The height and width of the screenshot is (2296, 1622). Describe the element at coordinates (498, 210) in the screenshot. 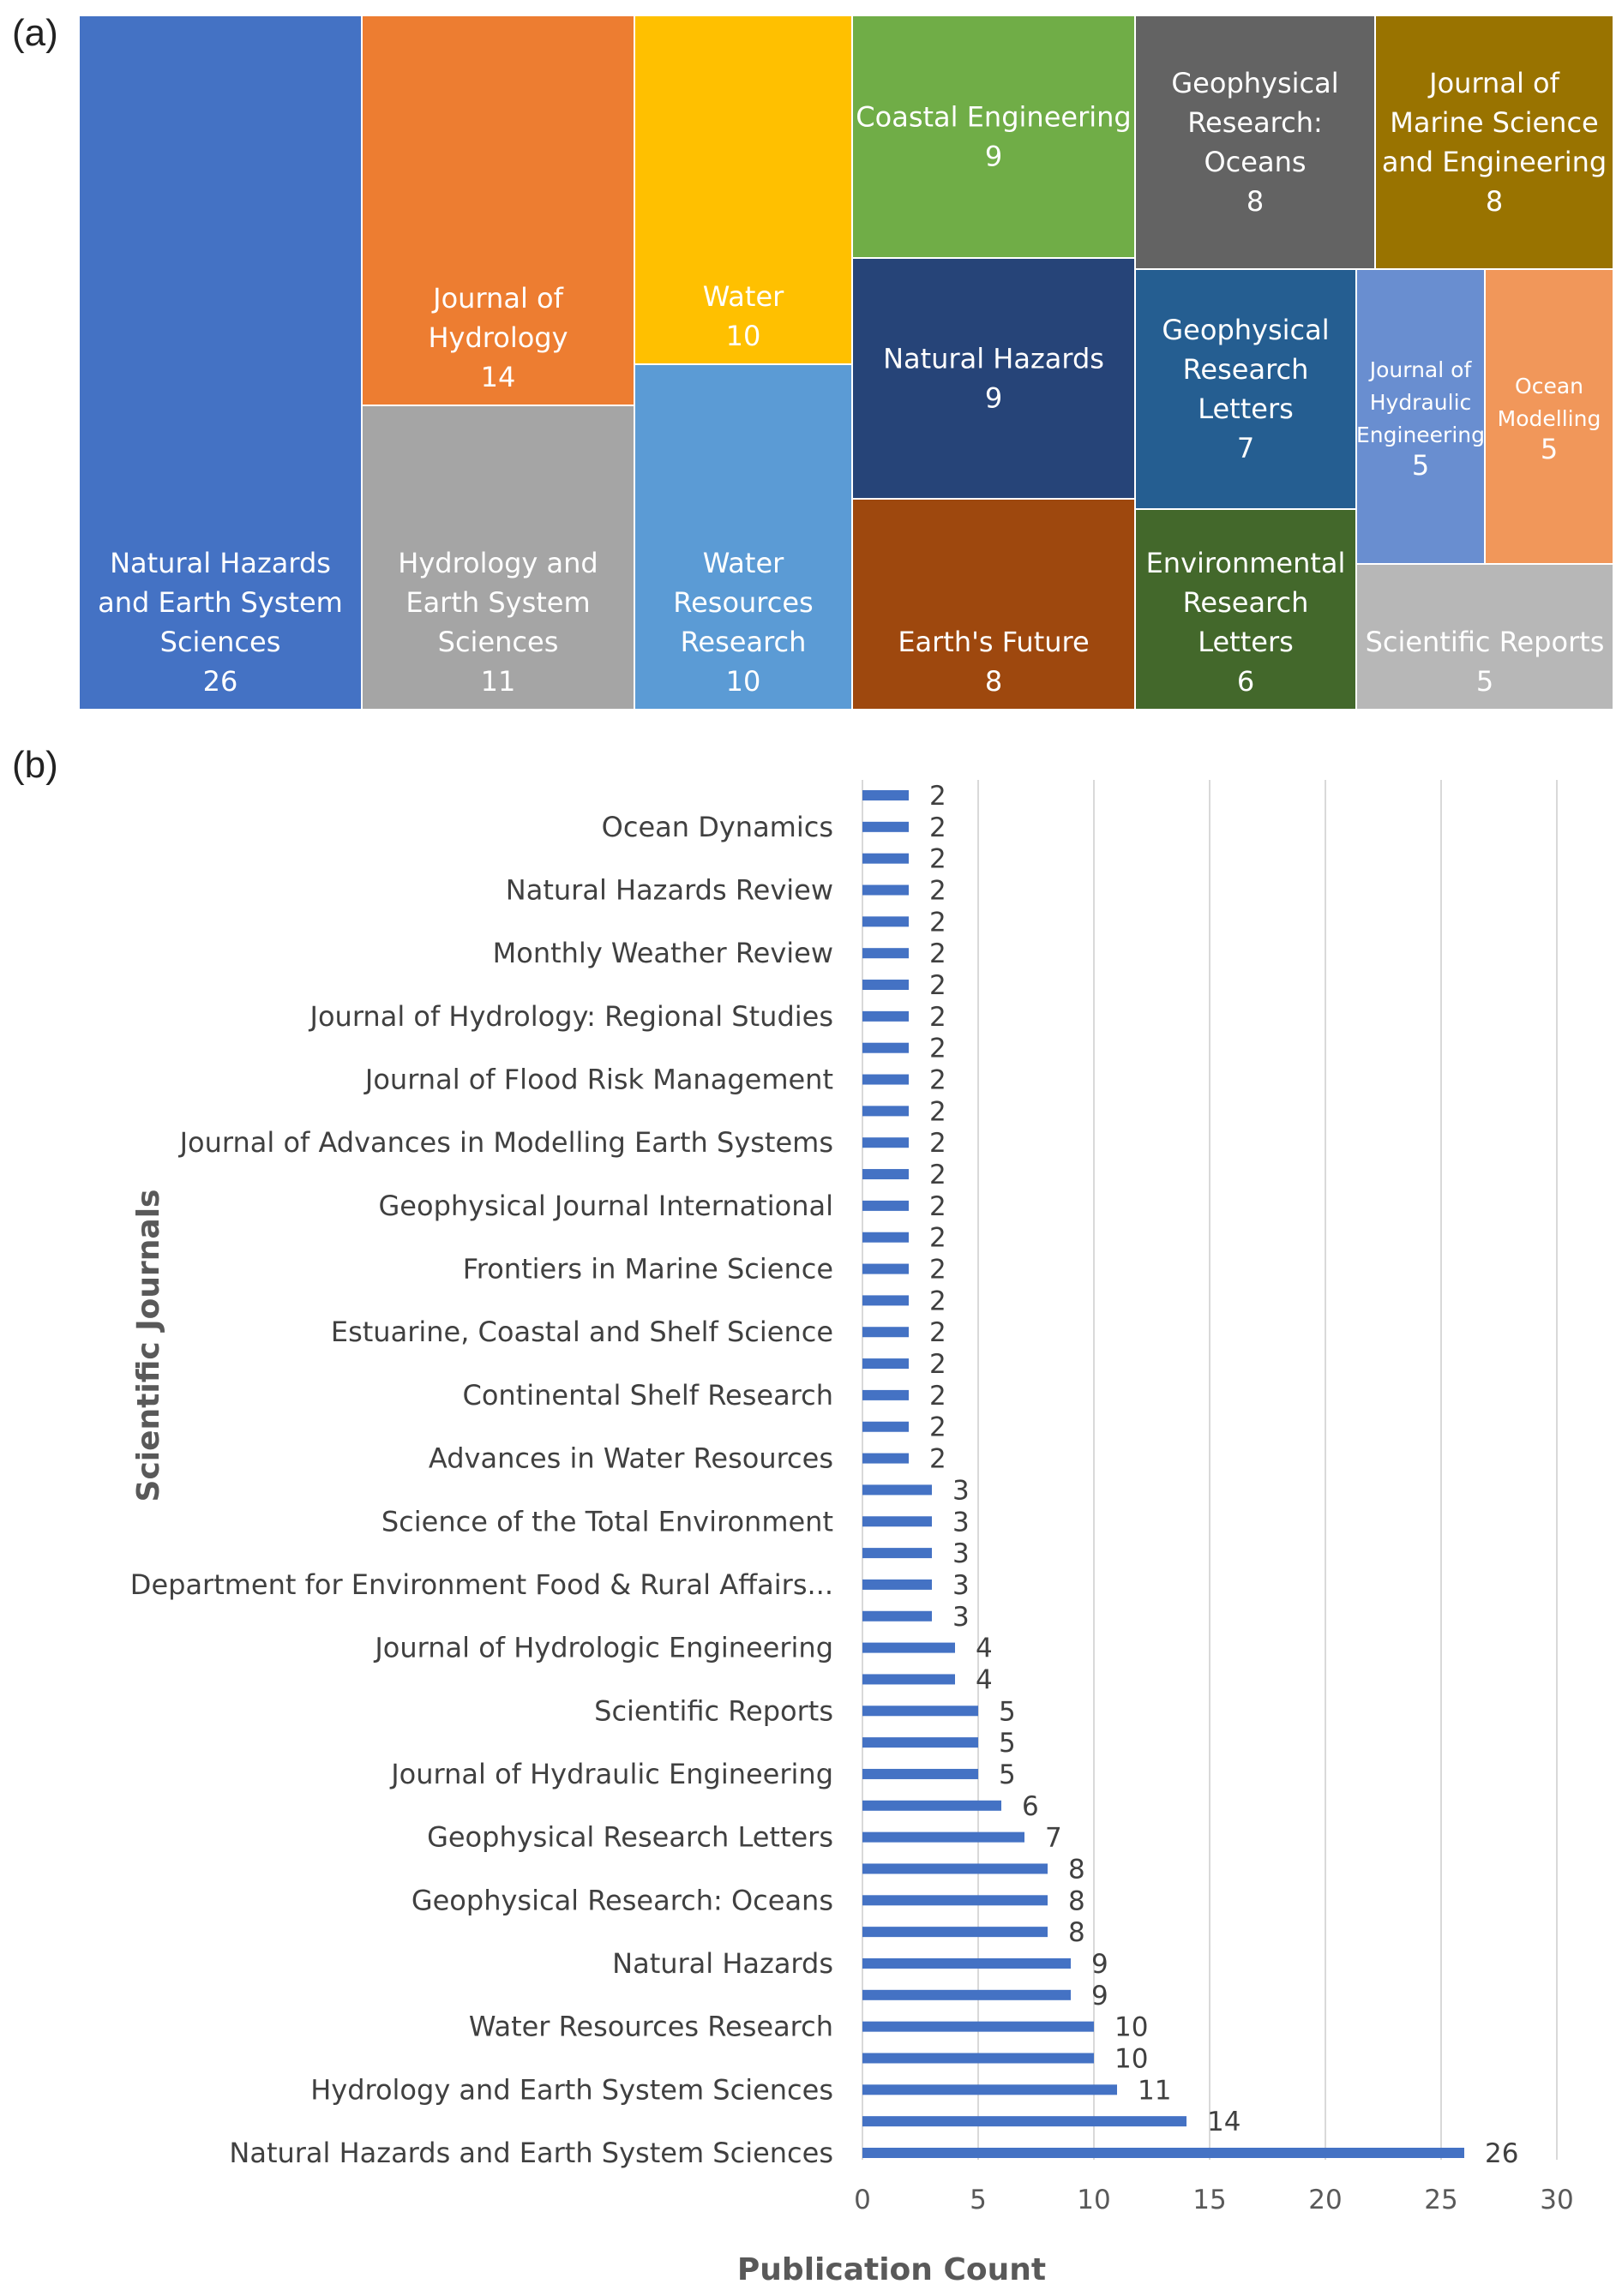

I see `treemap-tile: Journal of Hydrology 14` at that location.